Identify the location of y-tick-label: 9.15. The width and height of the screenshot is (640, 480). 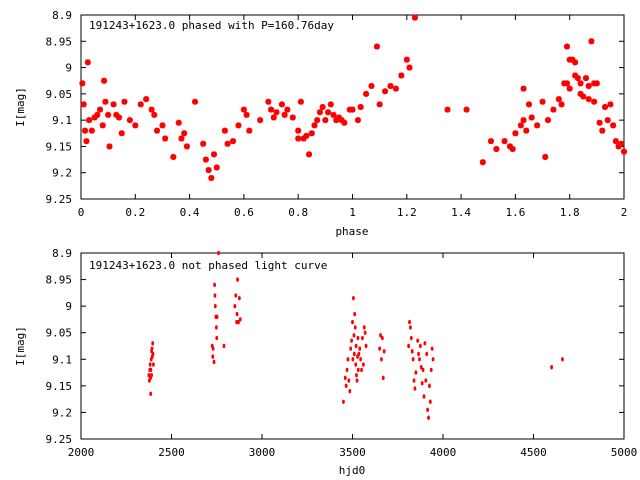
(59, 386).